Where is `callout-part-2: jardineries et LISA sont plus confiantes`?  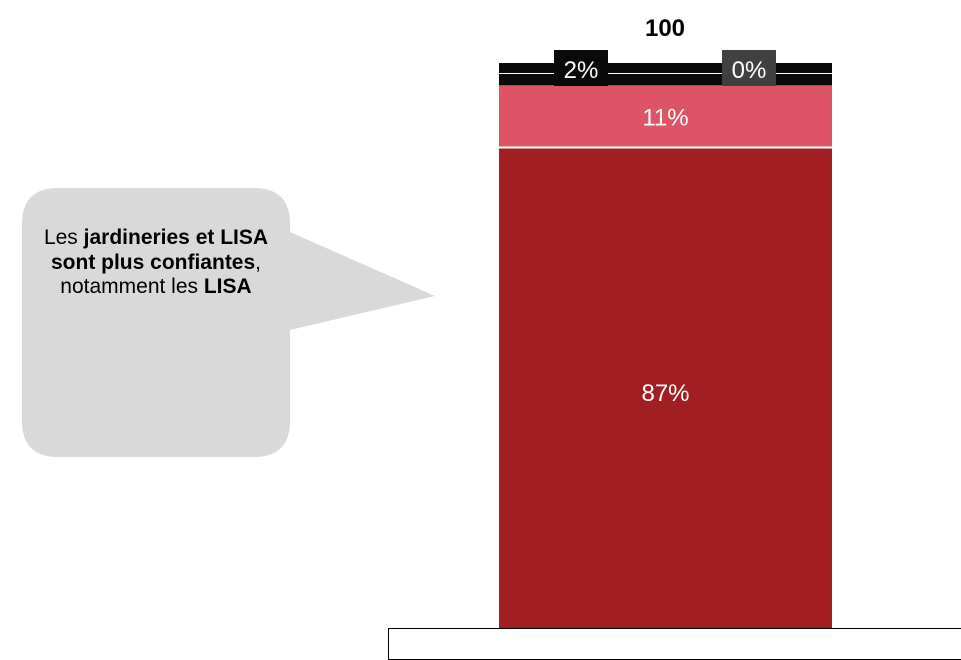
callout-part-2: jardineries et LISA sont plus confiantes is located at coordinates (159, 250).